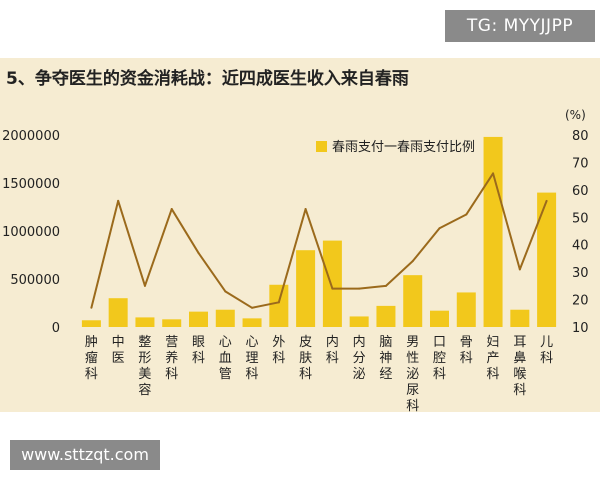 The image size is (600, 480). What do you see at coordinates (198, 350) in the screenshot?
I see `category-label: 眼科` at bounding box center [198, 350].